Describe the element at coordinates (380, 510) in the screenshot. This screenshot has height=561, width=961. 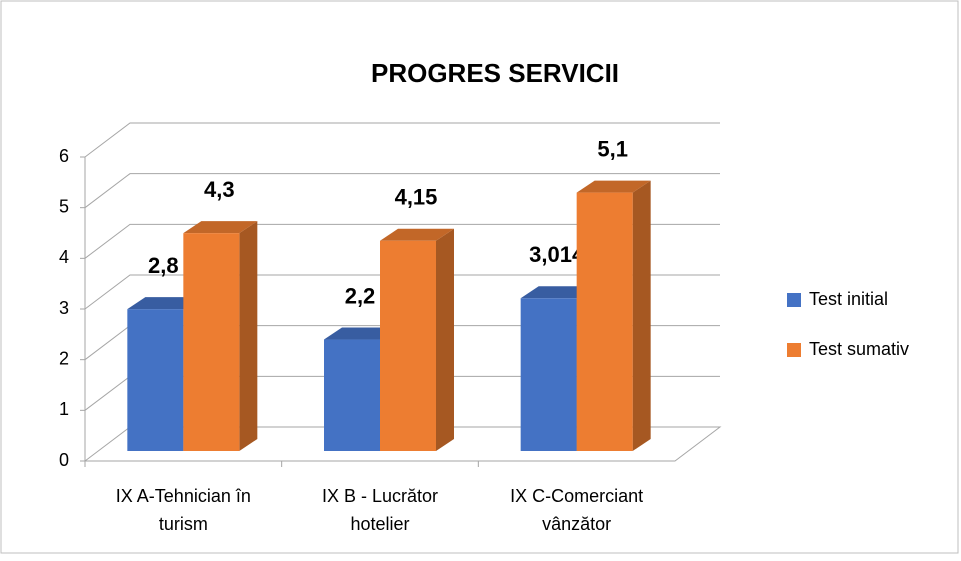
I see `x-tick-label: IX B - Lucrător hotelier` at that location.